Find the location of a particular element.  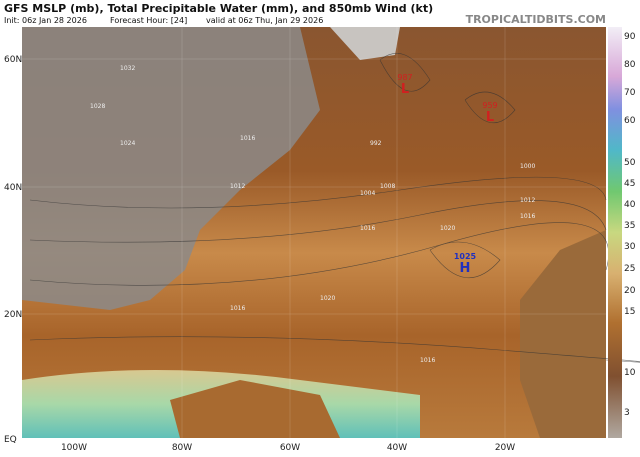

isobar-label: 992 is located at coordinates (376, 143).